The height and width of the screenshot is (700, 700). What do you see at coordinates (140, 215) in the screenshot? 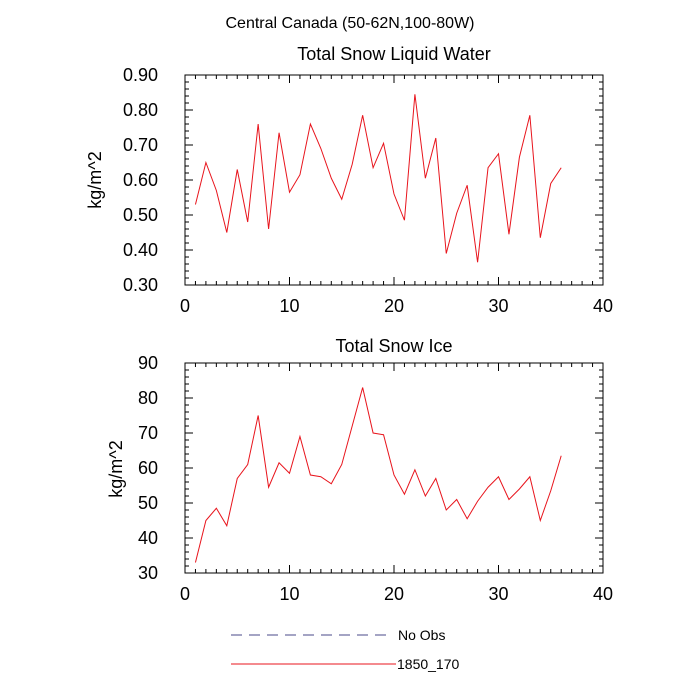
I see `y-tick-label: 0.50` at bounding box center [140, 215].